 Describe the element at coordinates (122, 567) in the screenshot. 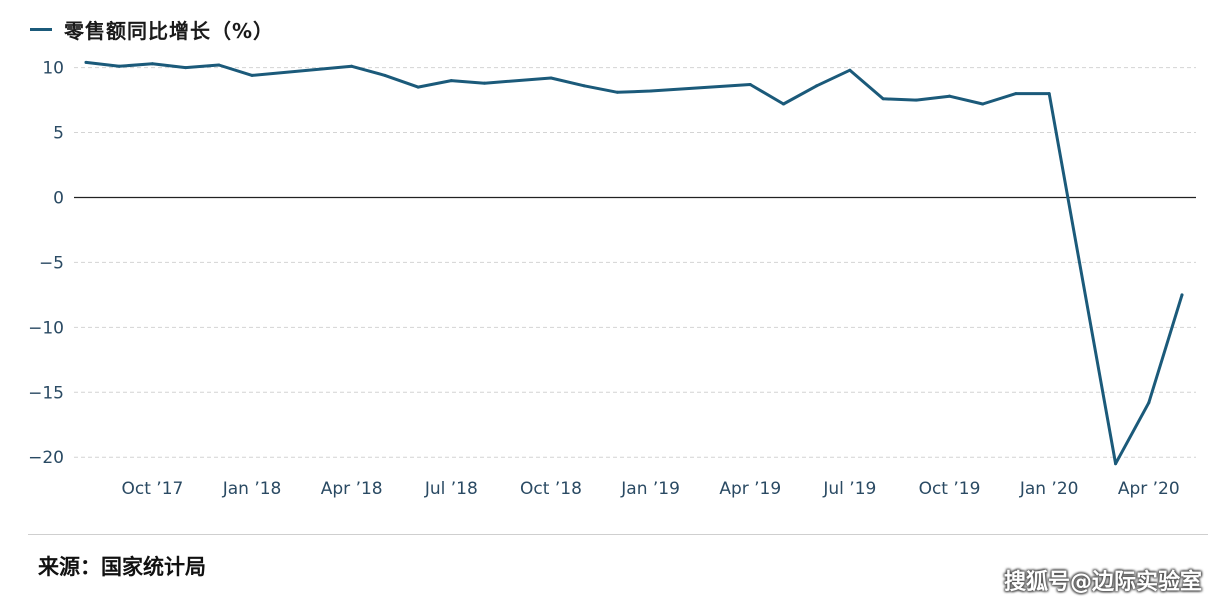

I see `source-note: 来源：国家统计局` at that location.